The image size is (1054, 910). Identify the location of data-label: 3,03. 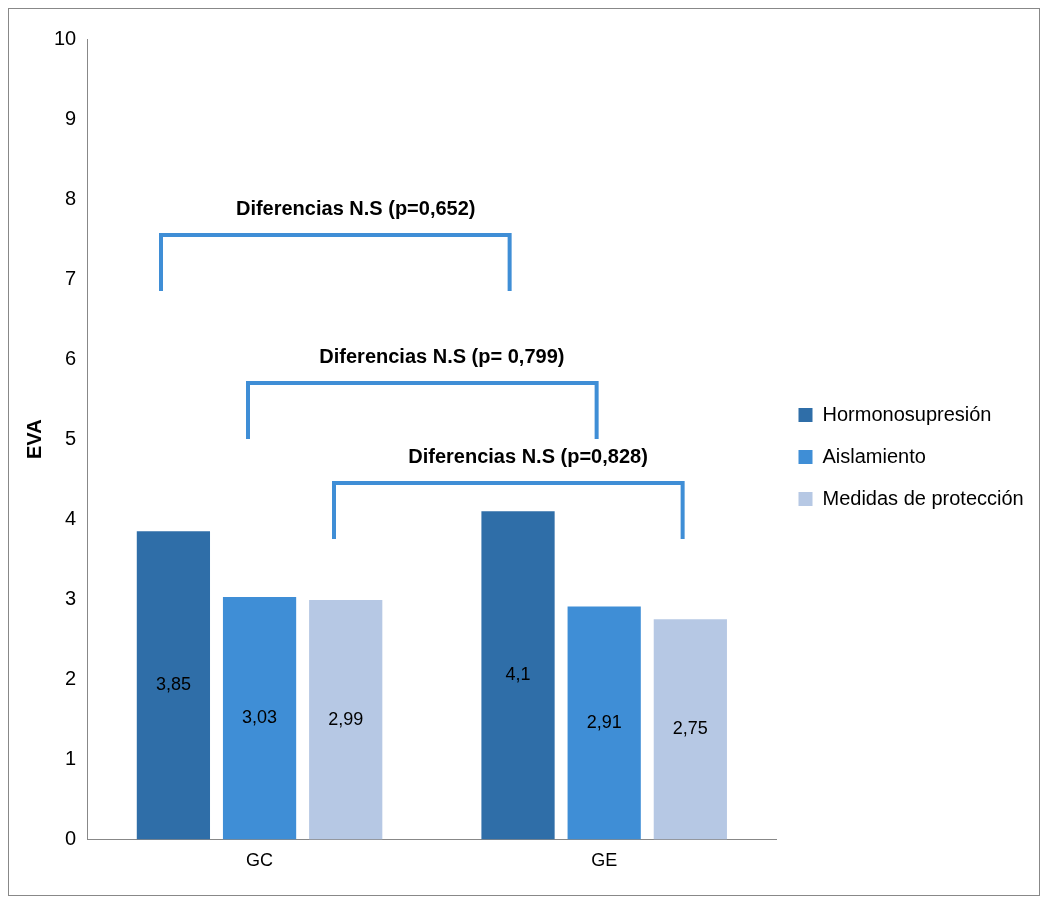
(260, 717).